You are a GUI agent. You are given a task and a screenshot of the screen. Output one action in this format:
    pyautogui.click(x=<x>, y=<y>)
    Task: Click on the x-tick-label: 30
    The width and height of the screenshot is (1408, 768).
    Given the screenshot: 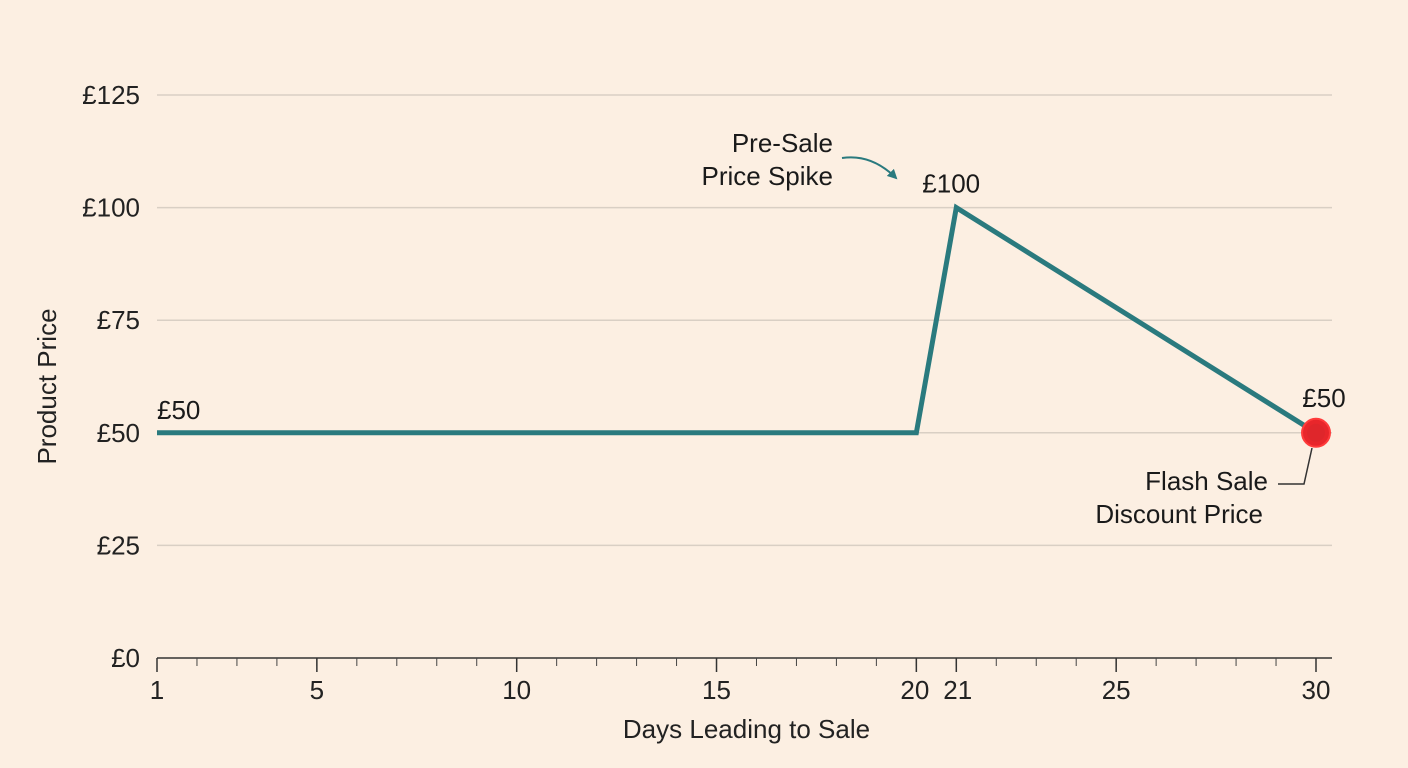 What is the action you would take?
    pyautogui.click(x=1316, y=690)
    